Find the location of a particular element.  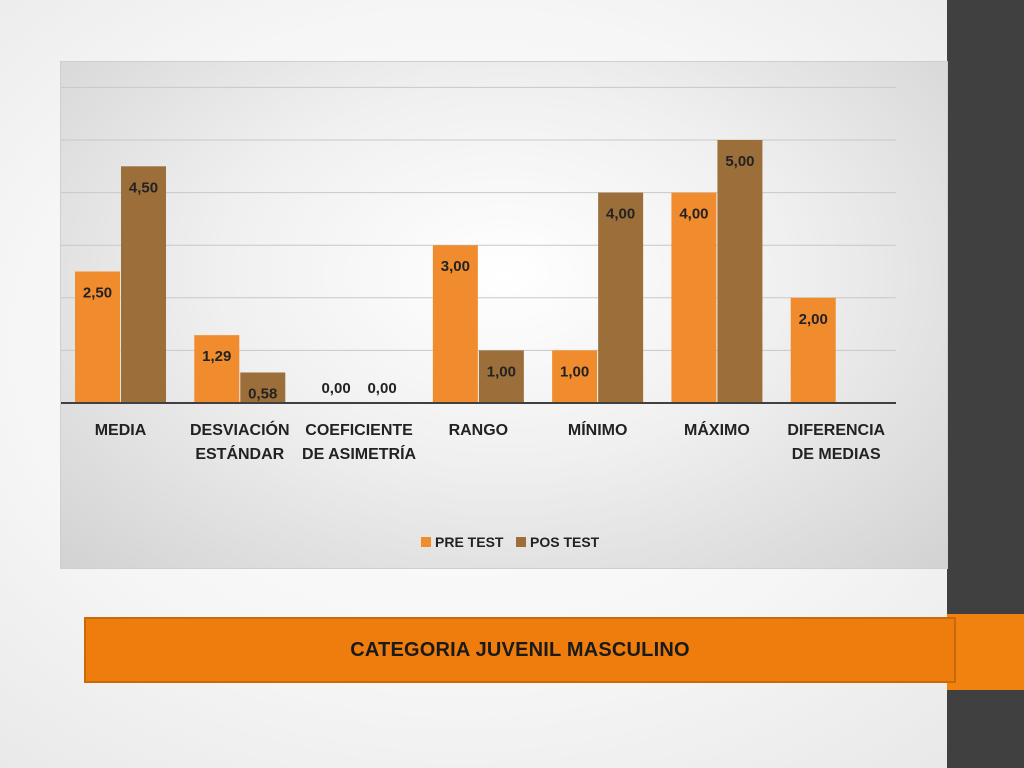

legend-label: POS TEST is located at coordinates (565, 542).